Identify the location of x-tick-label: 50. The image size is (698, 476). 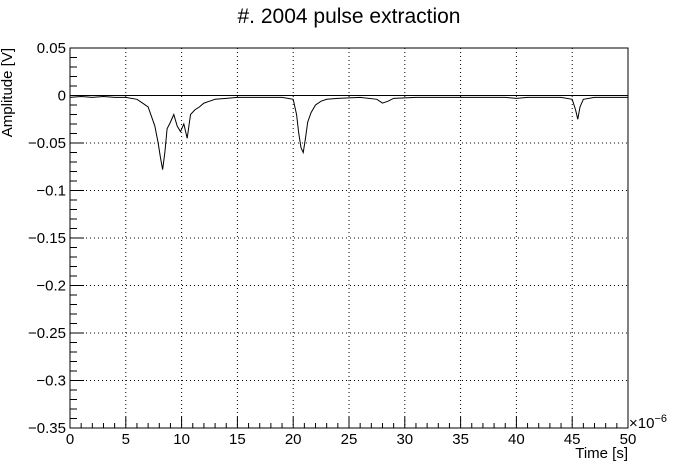
(628, 439).